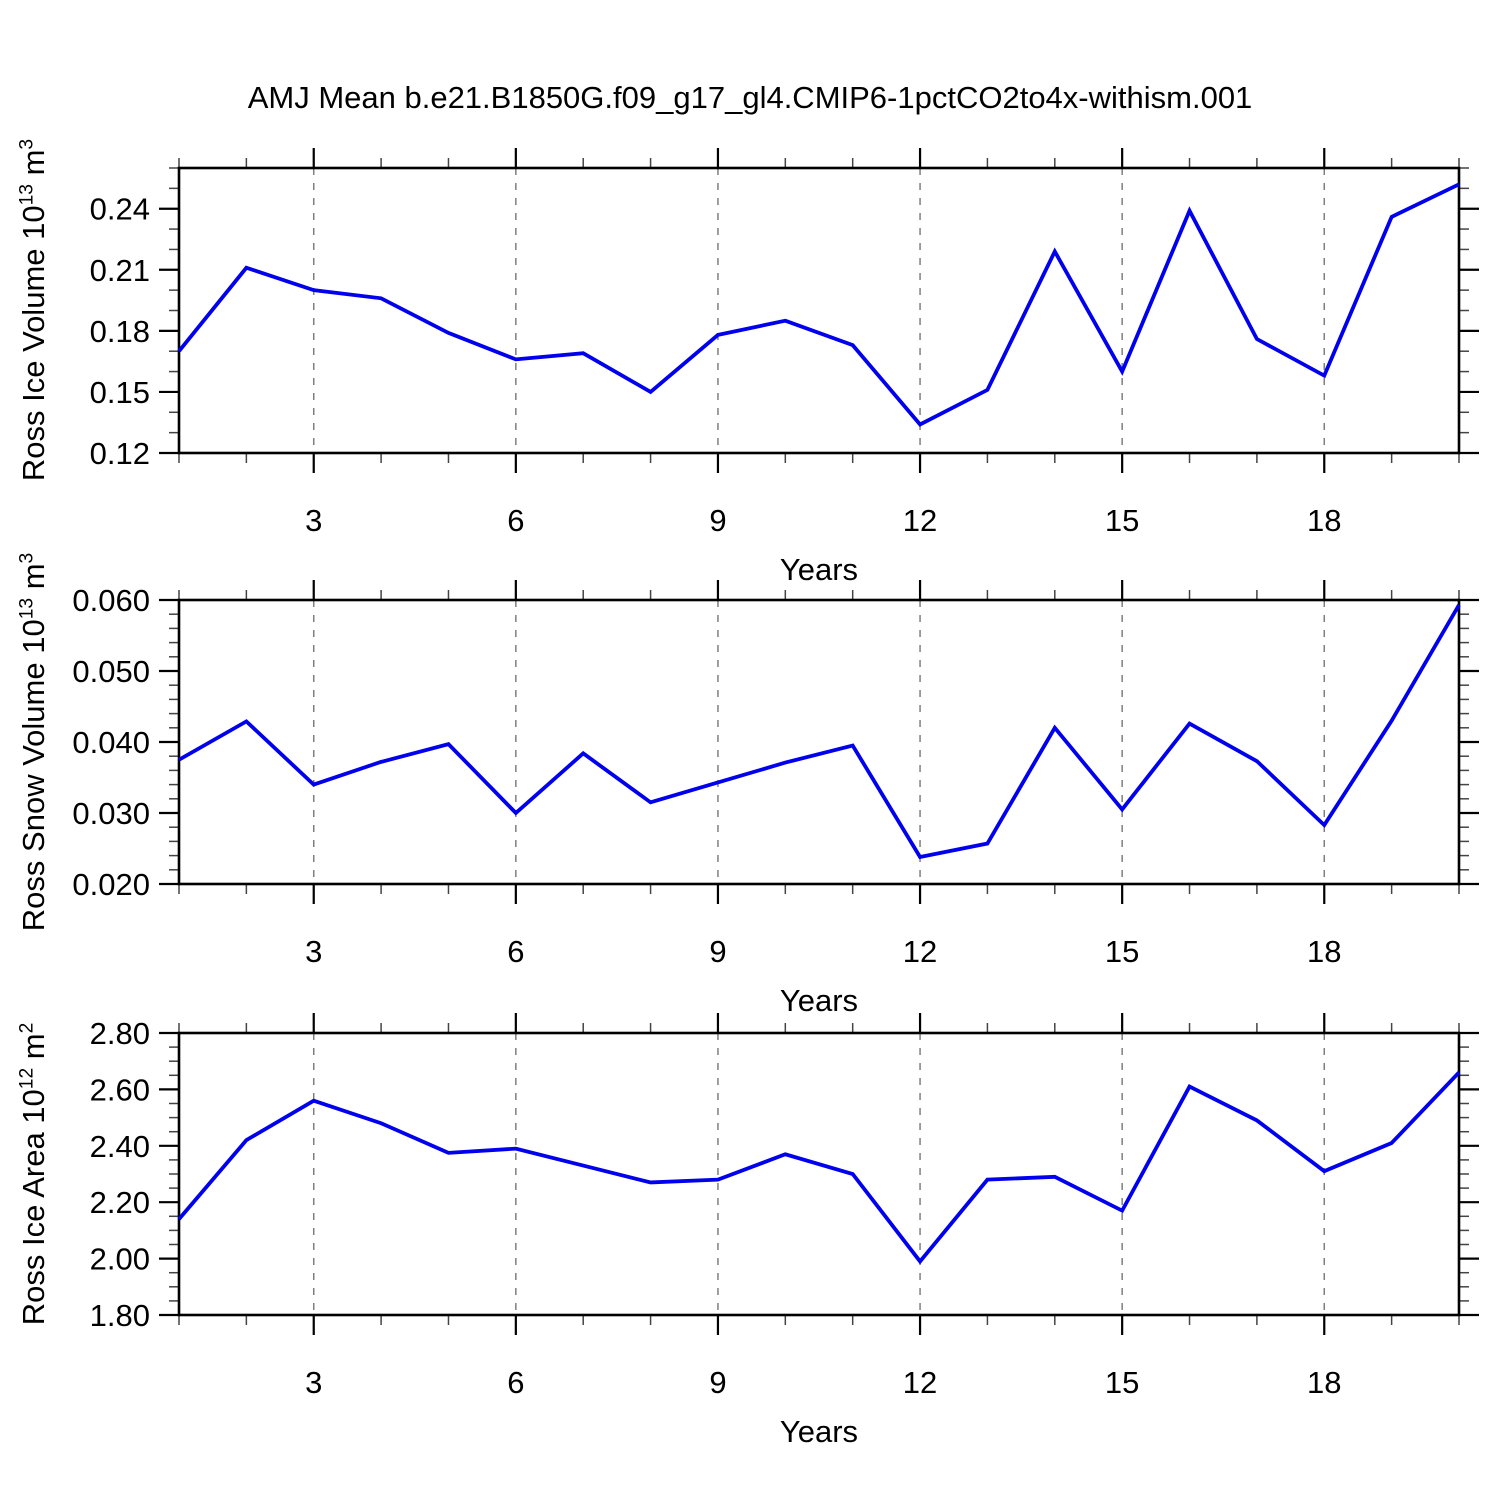 The width and height of the screenshot is (1500, 1500). Describe the element at coordinates (515, 520) in the screenshot. I see `panel-1-x-tick-label: 6` at that location.